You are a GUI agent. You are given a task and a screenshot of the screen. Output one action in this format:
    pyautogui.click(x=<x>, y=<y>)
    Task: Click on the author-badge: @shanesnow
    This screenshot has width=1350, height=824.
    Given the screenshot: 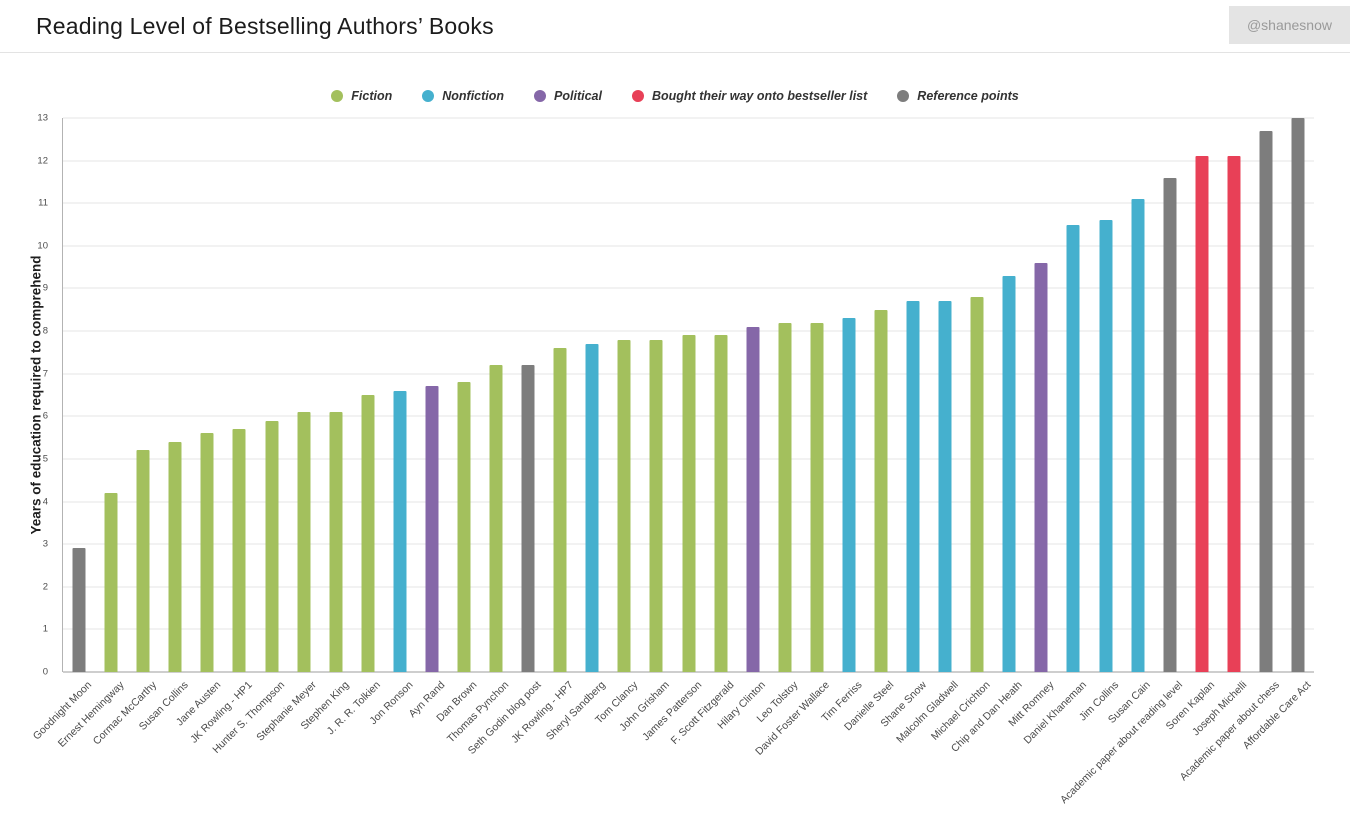 What is the action you would take?
    pyautogui.click(x=1289, y=25)
    